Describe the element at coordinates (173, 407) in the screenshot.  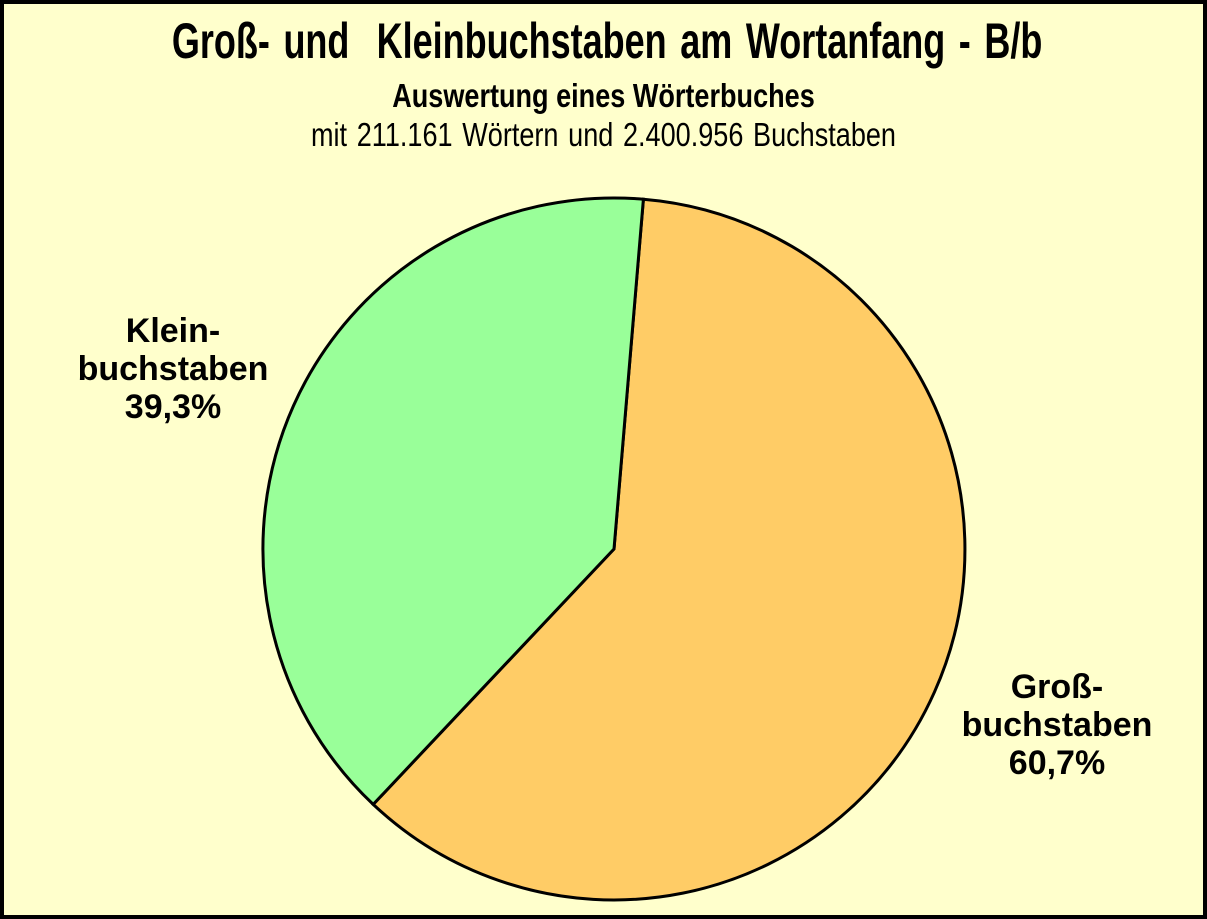
I see `slice-percent-value: 39,3%` at that location.